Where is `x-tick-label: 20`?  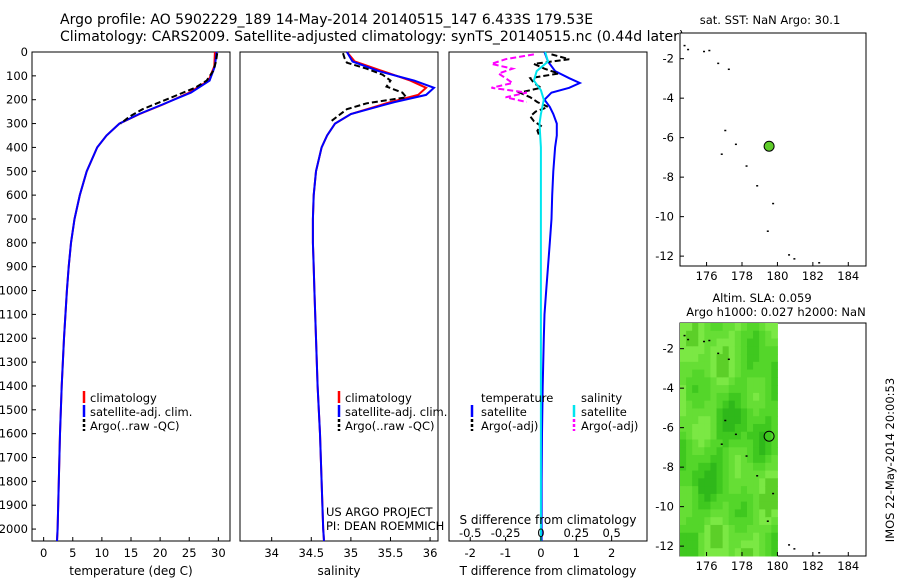 x-tick-label: 20 is located at coordinates (160, 553).